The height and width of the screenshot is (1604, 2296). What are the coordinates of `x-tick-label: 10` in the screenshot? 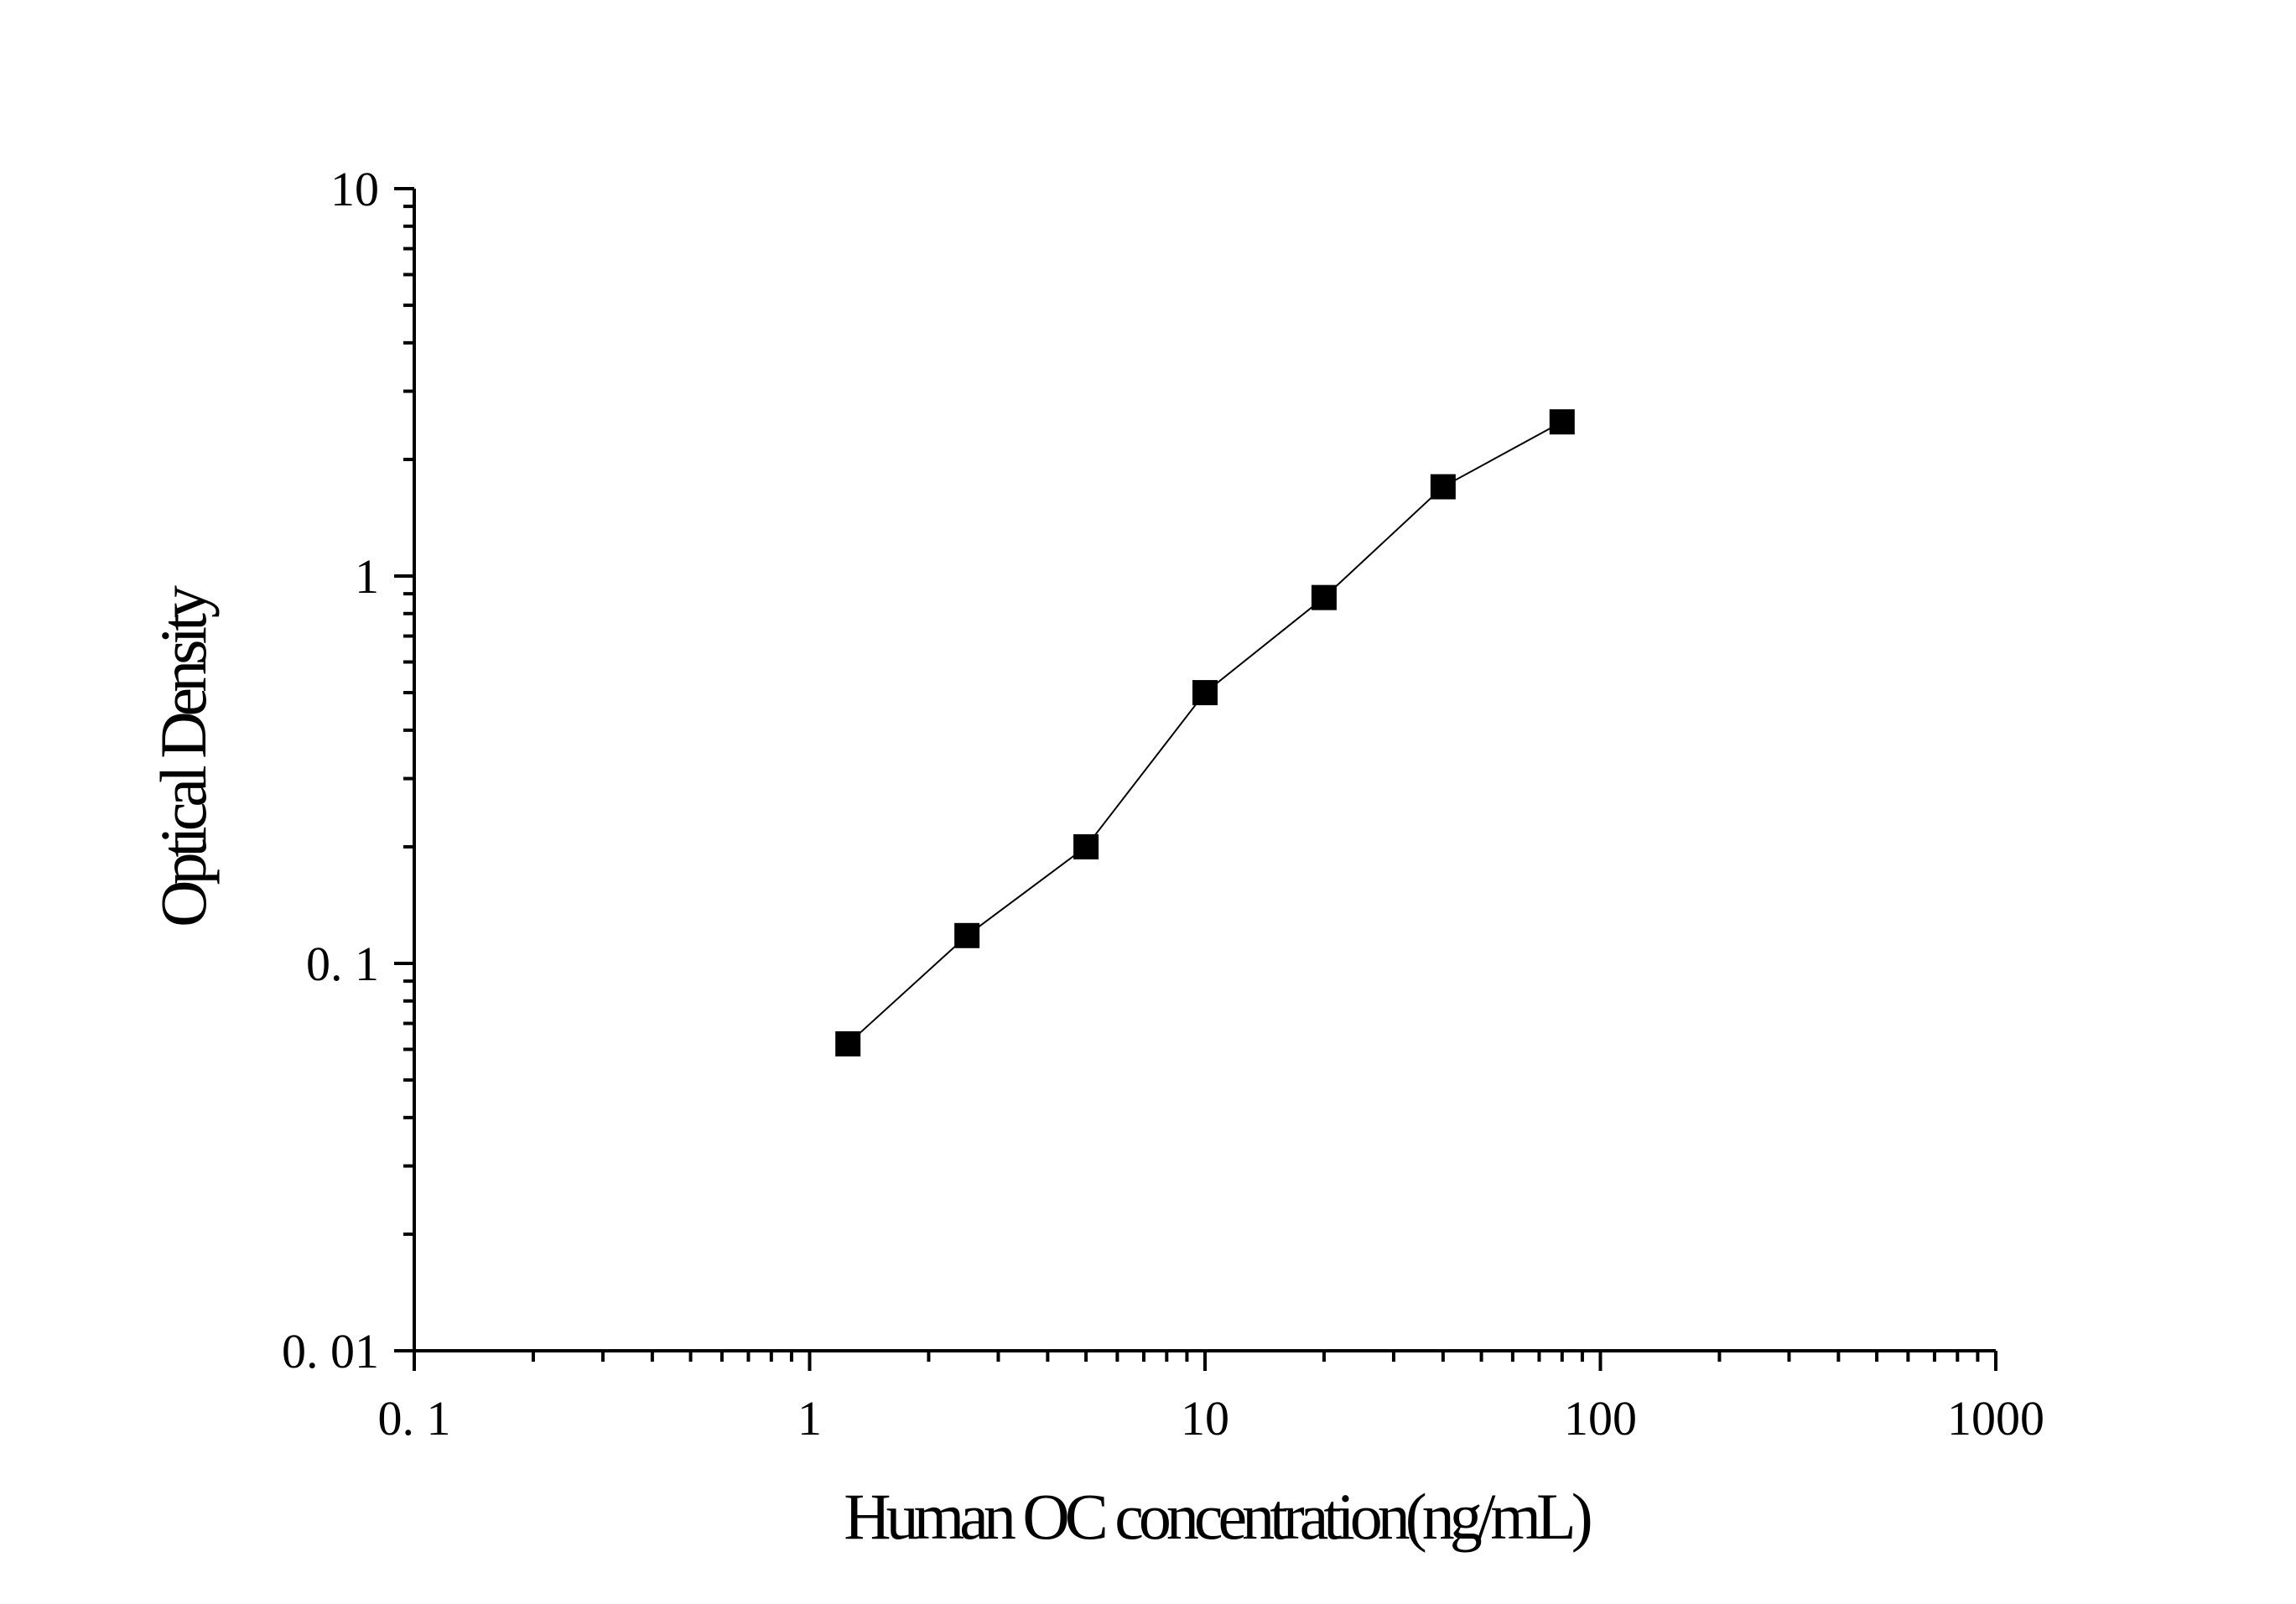 It's located at (1205, 1418).